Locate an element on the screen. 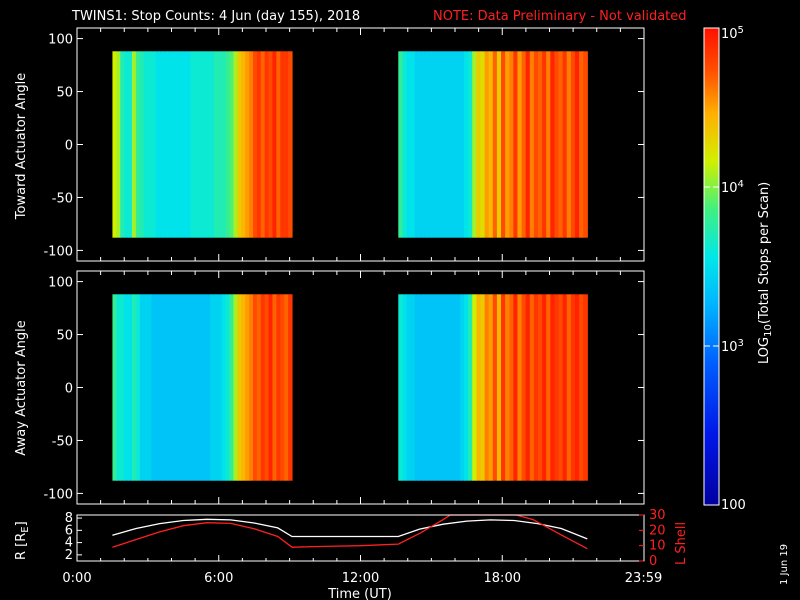 Image resolution: width=800 pixels, height=600 pixels. colorbar-tick-label: 10⁵ is located at coordinates (732, 33).